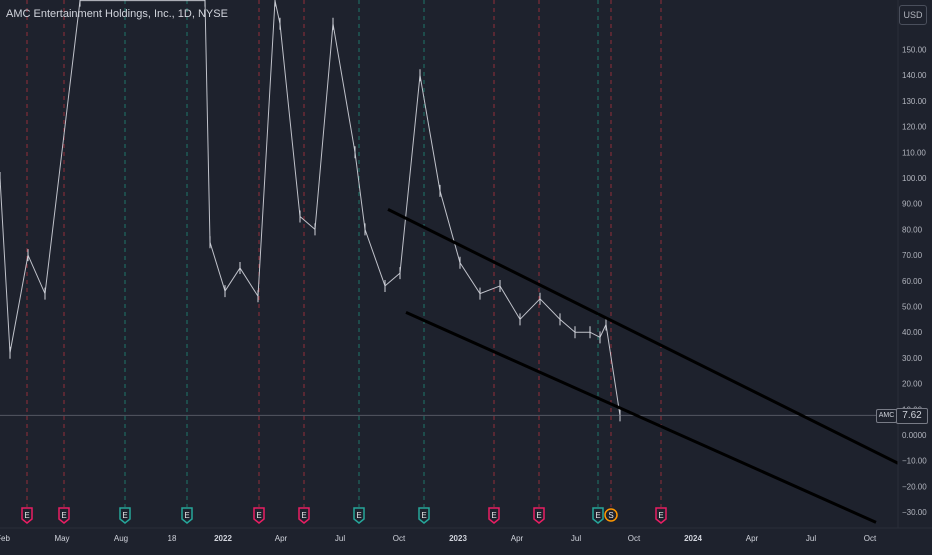 Image resolution: width=932 pixels, height=555 pixels. Describe the element at coordinates (914, 50) in the screenshot. I see `y-tick-label: 150.00` at that location.